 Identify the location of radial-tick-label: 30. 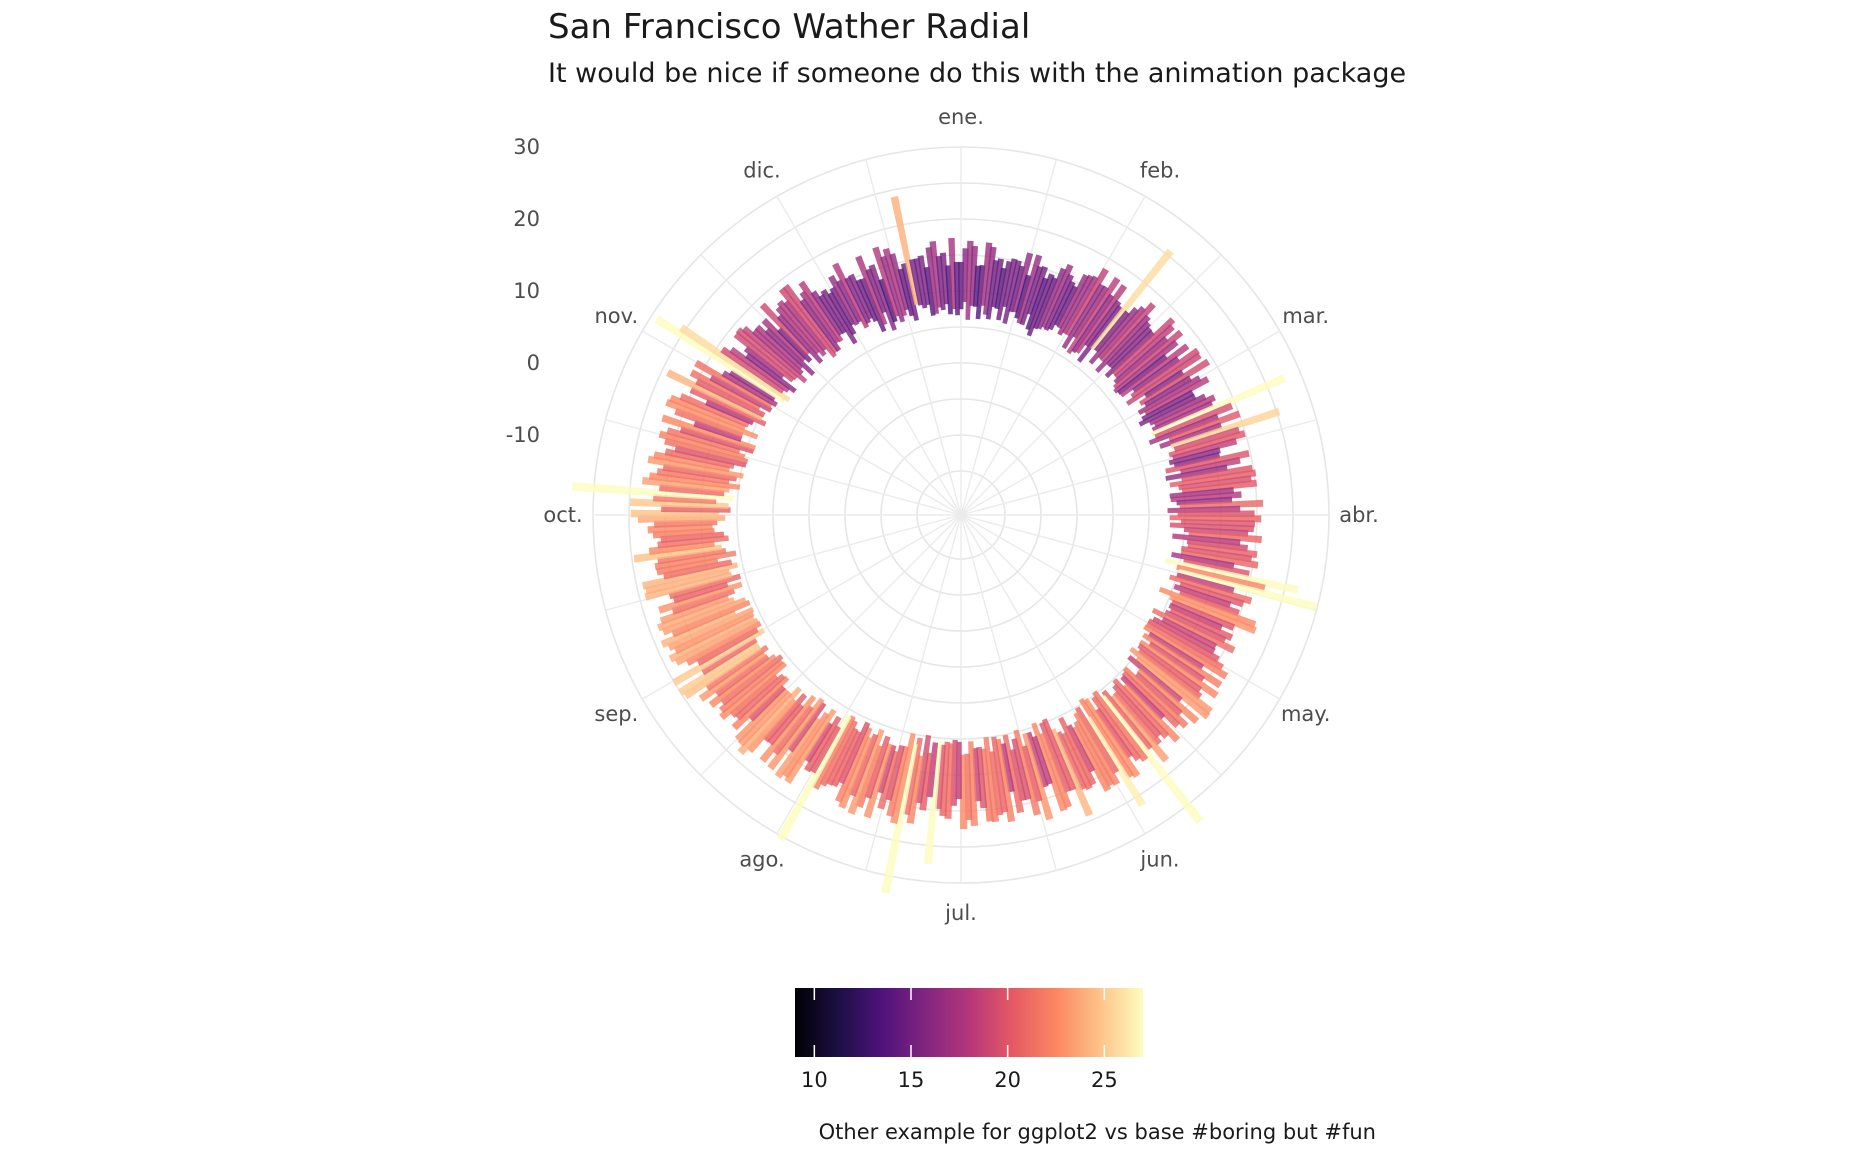
(526, 147).